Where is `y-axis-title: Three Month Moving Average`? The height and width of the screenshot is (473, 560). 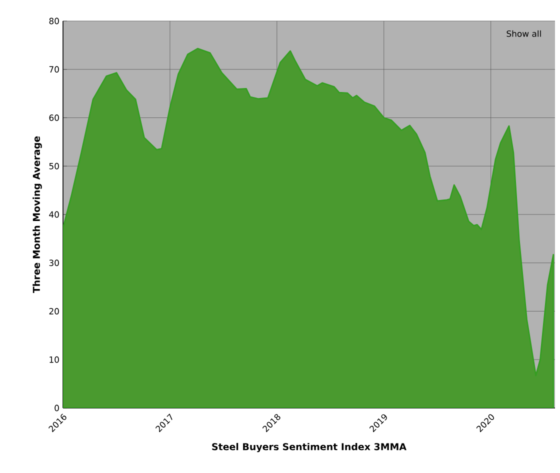
y-axis-title: Three Month Moving Average is located at coordinates (37, 215).